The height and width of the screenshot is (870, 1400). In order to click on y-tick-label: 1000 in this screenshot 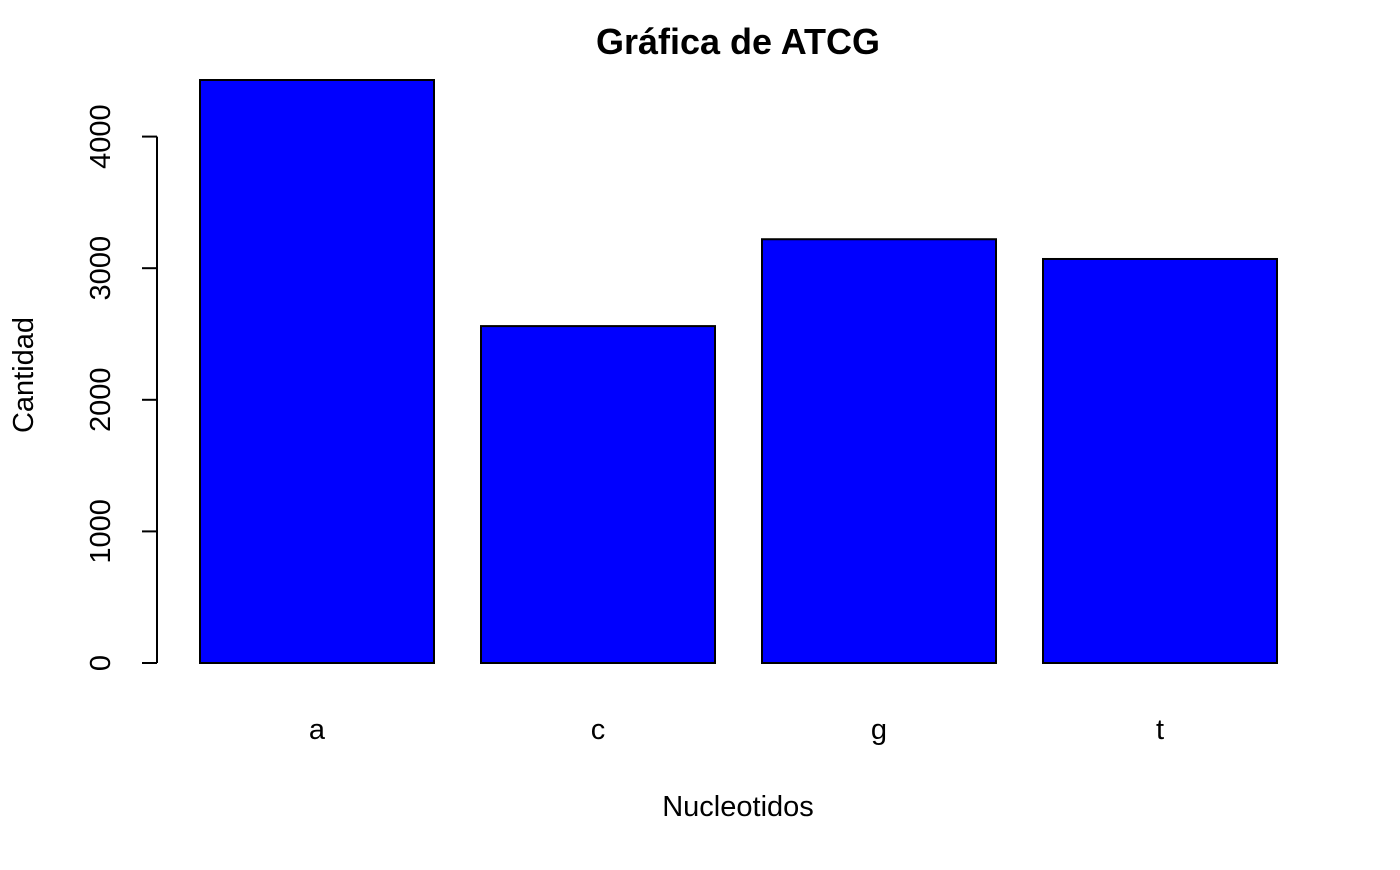, I will do `click(101, 531)`.